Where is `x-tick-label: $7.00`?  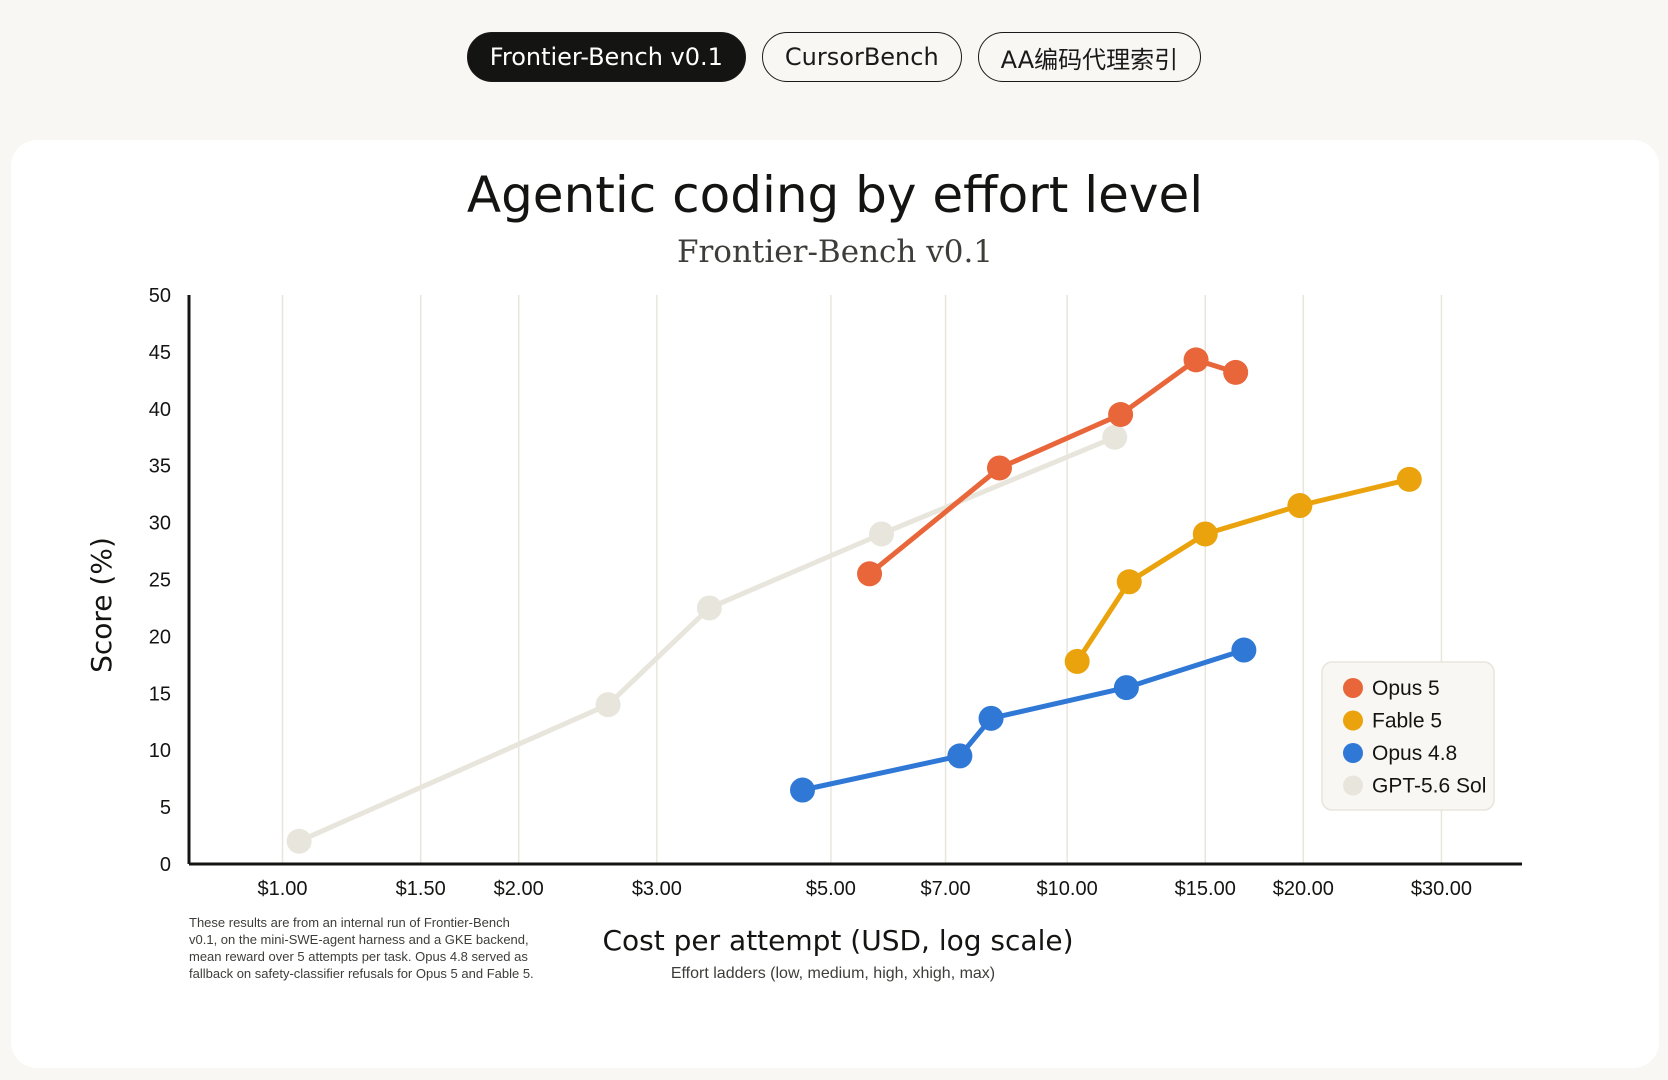
x-tick-label: $7.00 is located at coordinates (946, 889).